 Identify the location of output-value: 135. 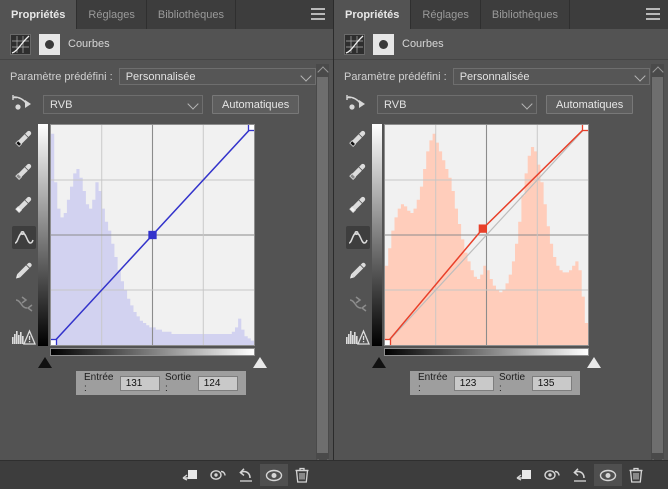
(546, 383).